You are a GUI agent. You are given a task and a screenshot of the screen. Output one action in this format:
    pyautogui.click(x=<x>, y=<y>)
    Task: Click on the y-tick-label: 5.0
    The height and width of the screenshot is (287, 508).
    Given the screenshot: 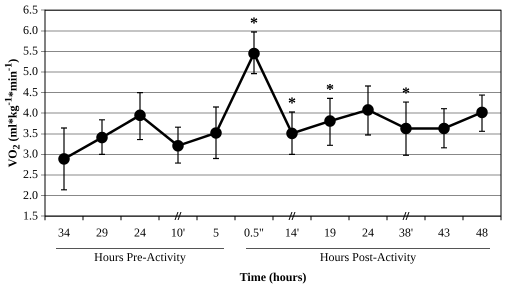 What is the action you would take?
    pyautogui.click(x=30, y=71)
    